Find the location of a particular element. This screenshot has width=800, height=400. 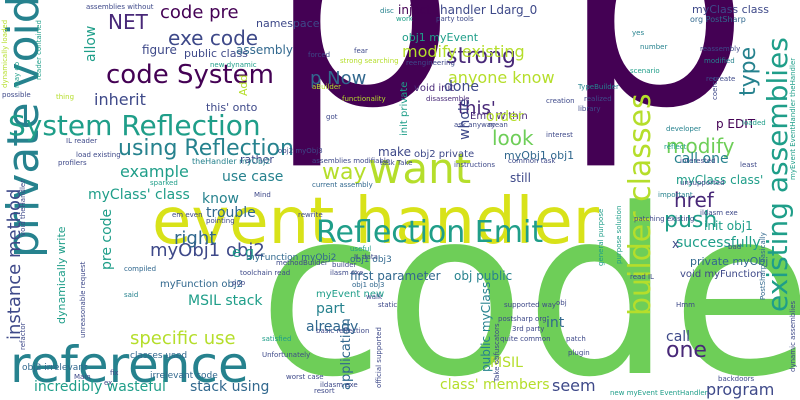

word-instructions: instructions is located at coordinates (474, 165).